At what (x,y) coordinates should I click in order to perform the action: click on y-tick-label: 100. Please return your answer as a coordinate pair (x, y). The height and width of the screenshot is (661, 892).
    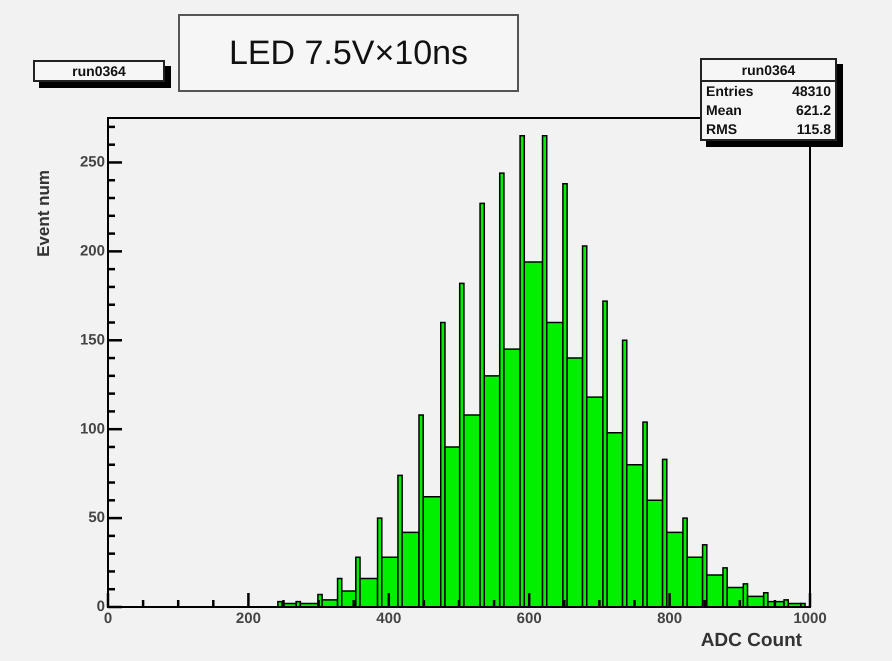
    Looking at the image, I should click on (92, 429).